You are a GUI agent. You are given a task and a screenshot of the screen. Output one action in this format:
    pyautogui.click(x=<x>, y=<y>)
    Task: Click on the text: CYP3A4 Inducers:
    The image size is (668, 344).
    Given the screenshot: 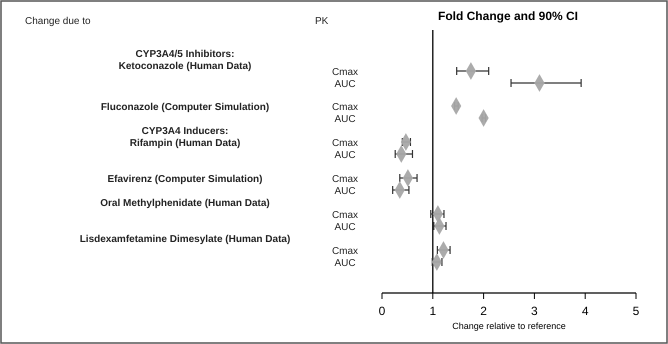 What is the action you would take?
    pyautogui.click(x=185, y=131)
    